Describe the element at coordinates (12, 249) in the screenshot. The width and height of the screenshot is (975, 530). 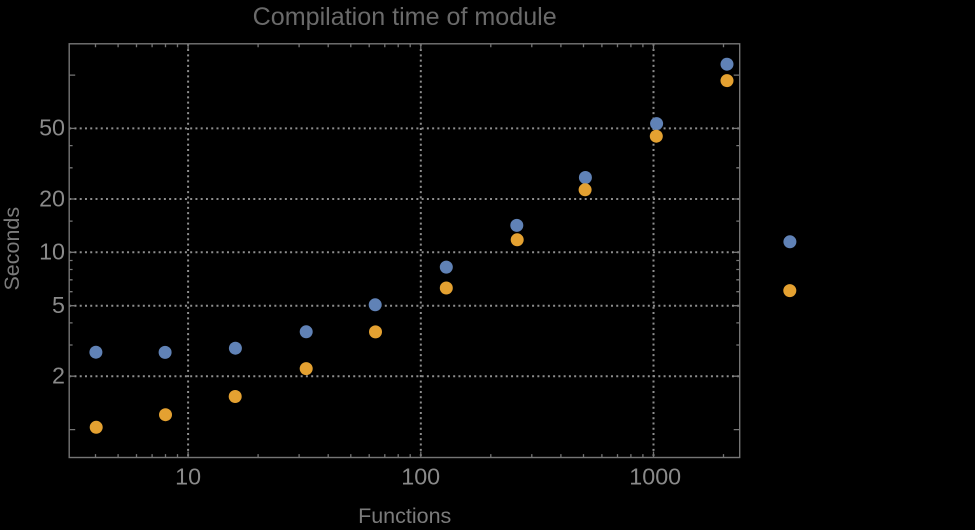
I see `svg-text: Seconds` at that location.